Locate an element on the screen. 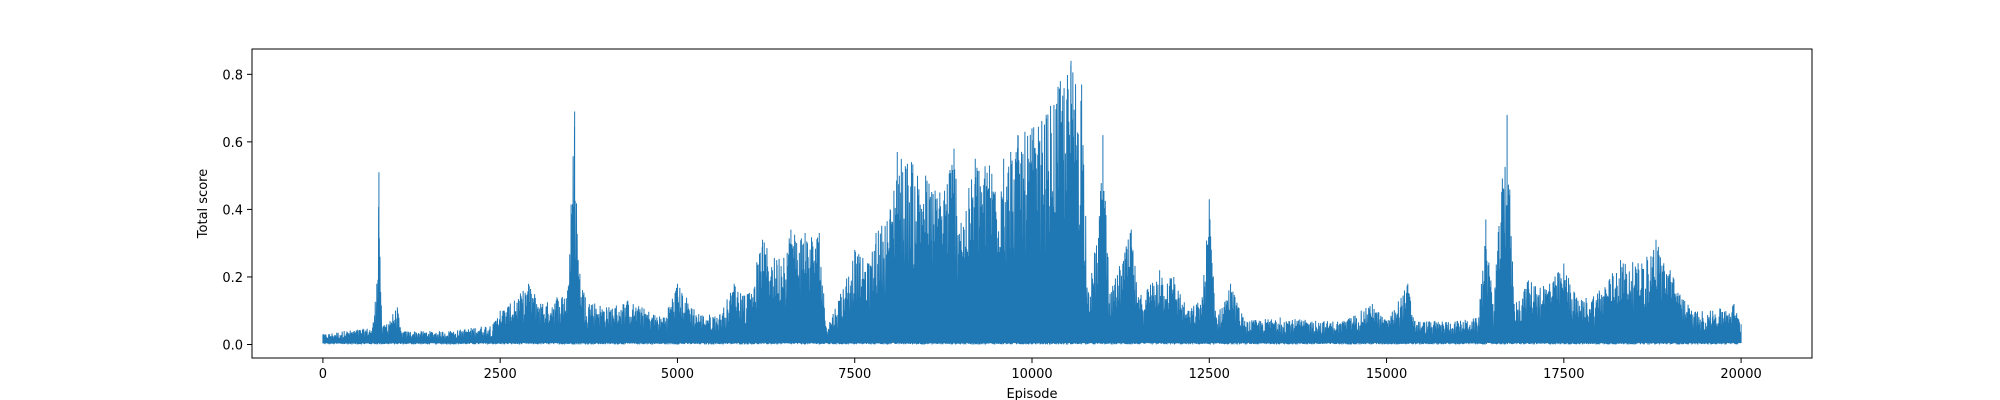  x-tick-label: 7500 is located at coordinates (854, 374).